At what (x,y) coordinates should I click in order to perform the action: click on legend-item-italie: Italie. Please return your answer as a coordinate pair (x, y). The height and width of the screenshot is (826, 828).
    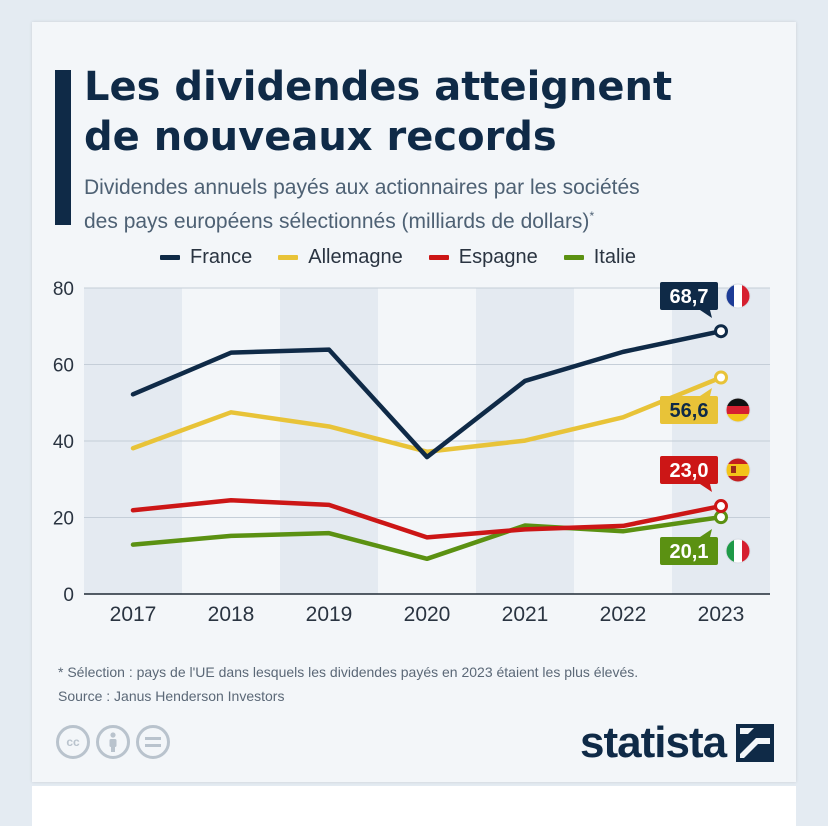
    Looking at the image, I should click on (599, 257).